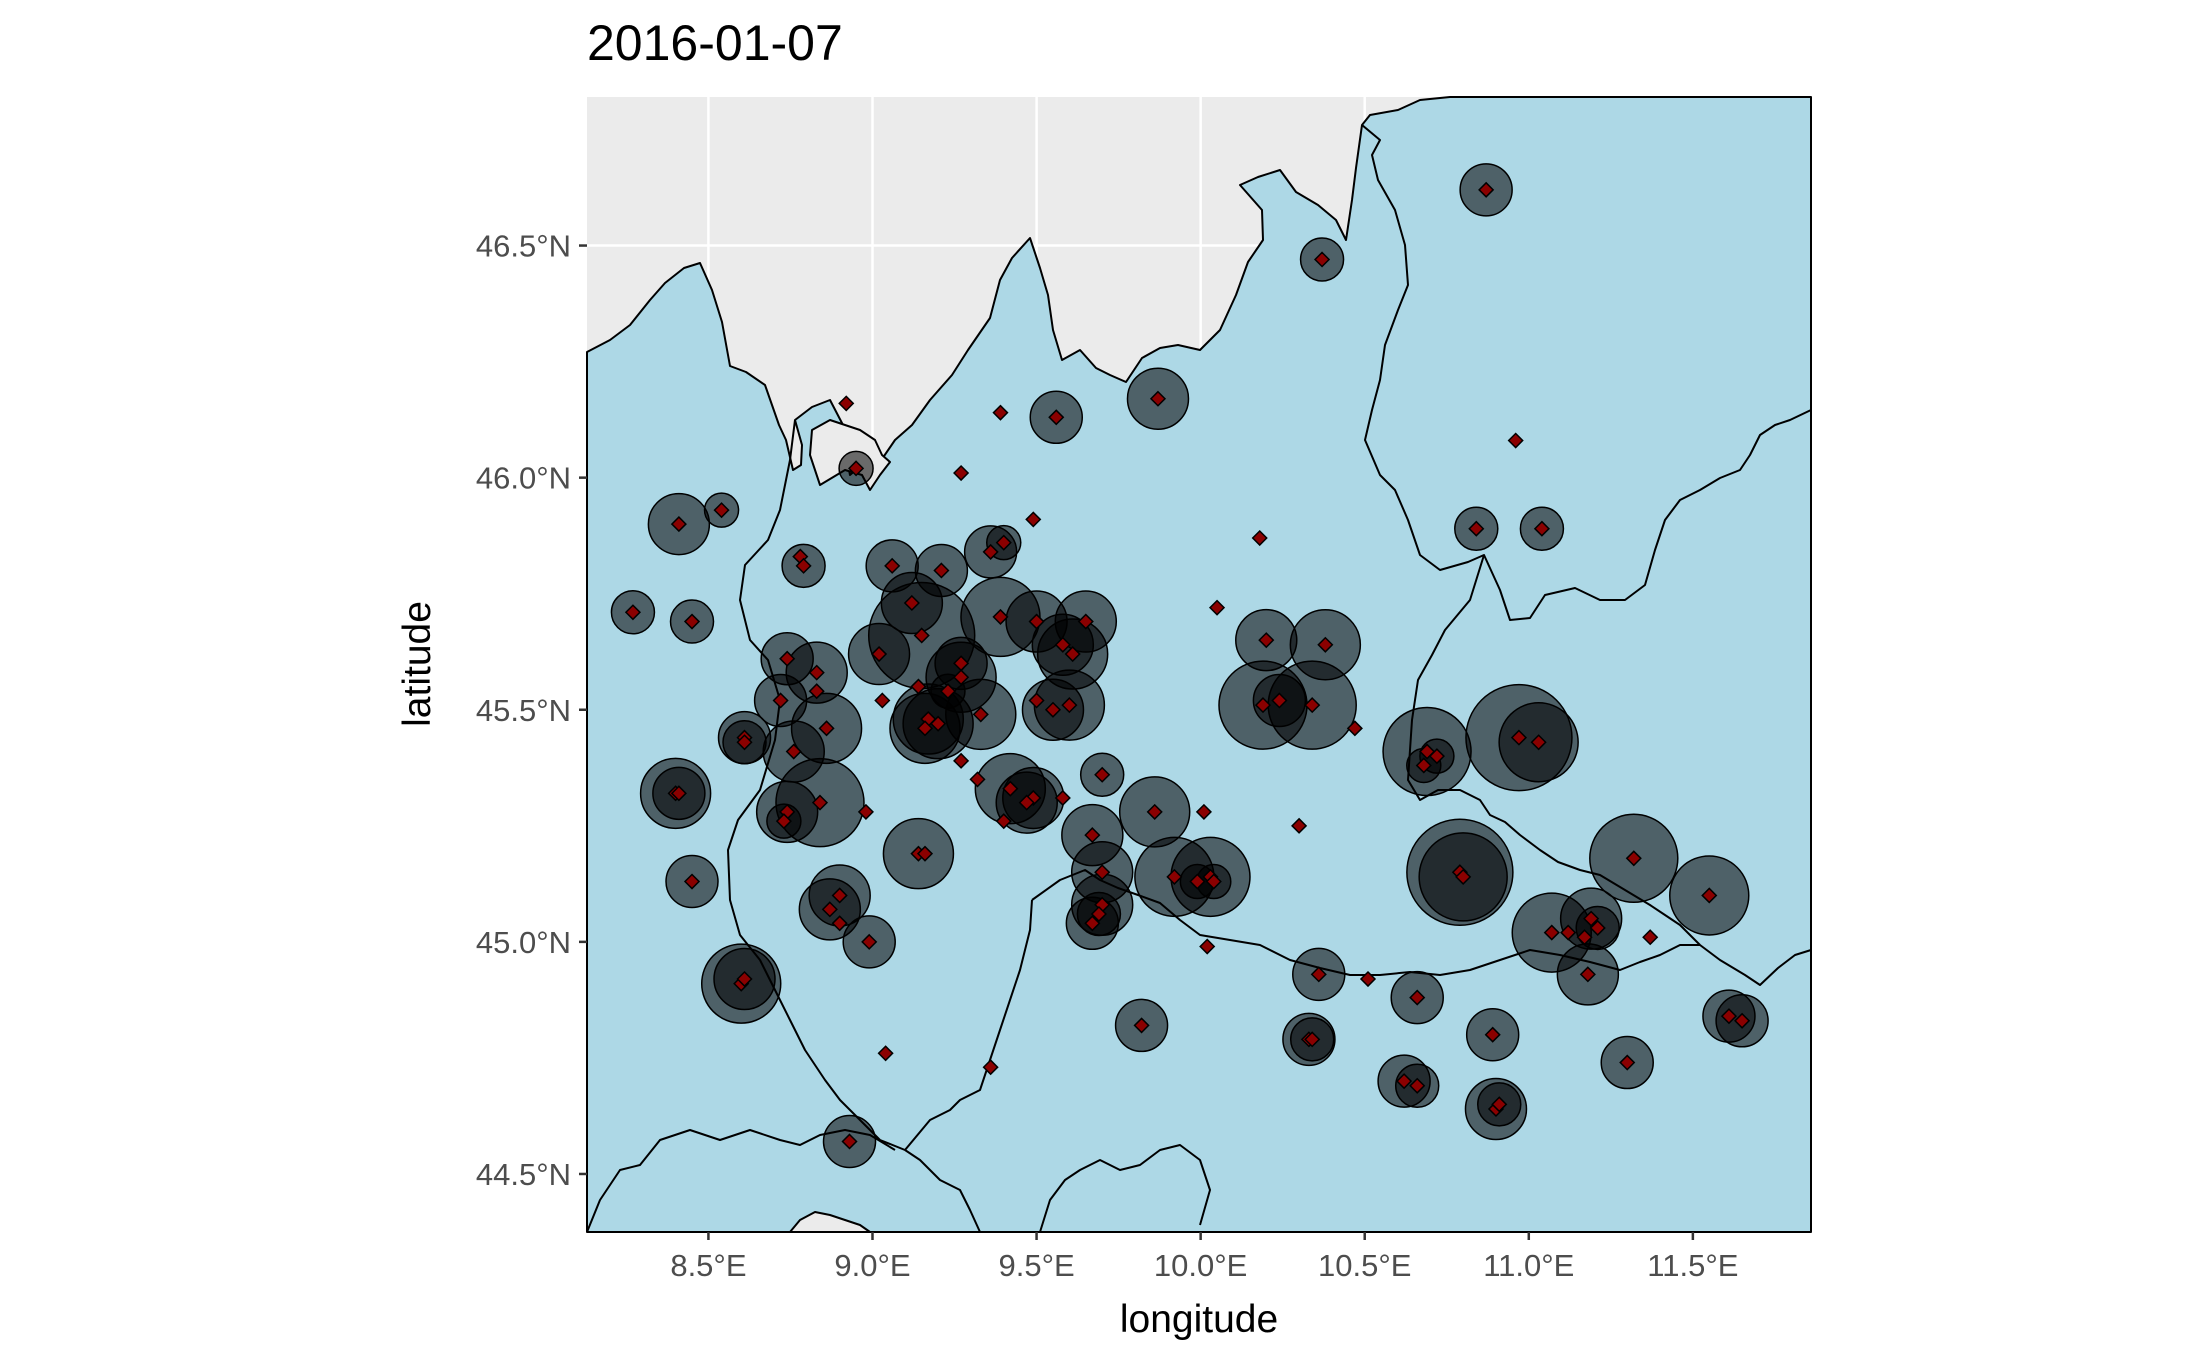 The height and width of the screenshot is (1349, 2187). Describe the element at coordinates (523, 478) in the screenshot. I see `y-tick-label: 46.0°N` at that location.